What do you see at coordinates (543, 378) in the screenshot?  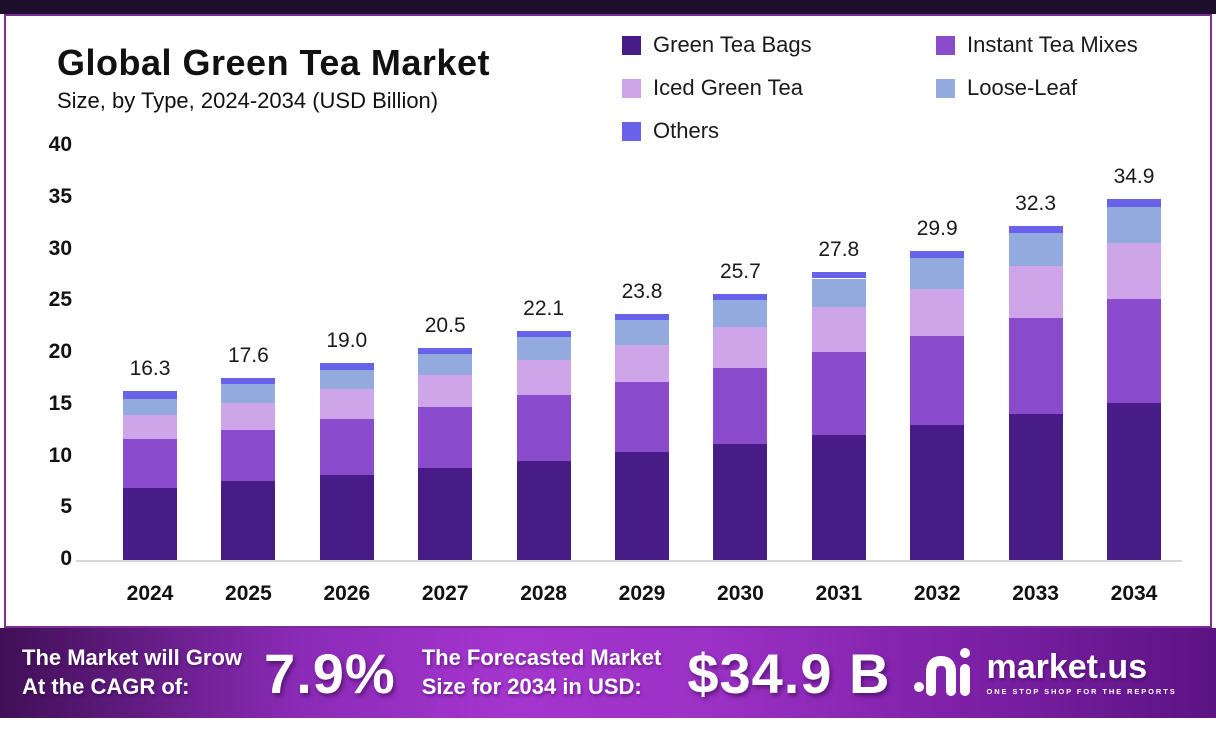 I see `bar-segment-2028-iced-green-tea` at bounding box center [543, 378].